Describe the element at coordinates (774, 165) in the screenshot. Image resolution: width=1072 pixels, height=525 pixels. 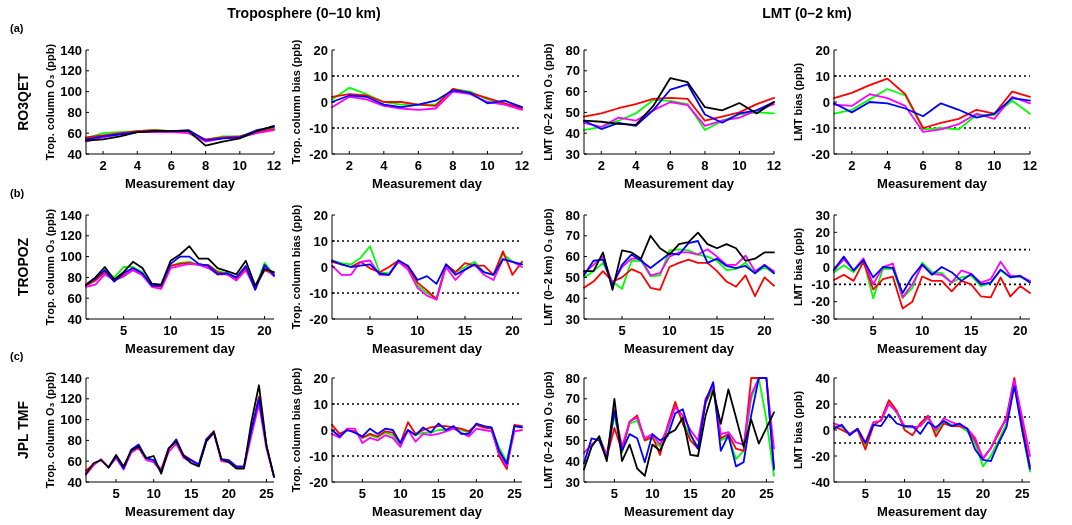
I see `x-tick-label: 12` at that location.